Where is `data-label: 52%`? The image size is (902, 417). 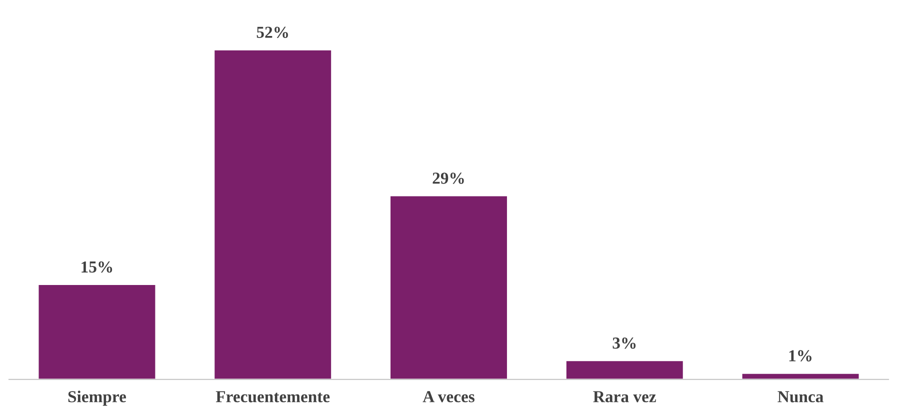
data-label: 52% is located at coordinates (272, 32).